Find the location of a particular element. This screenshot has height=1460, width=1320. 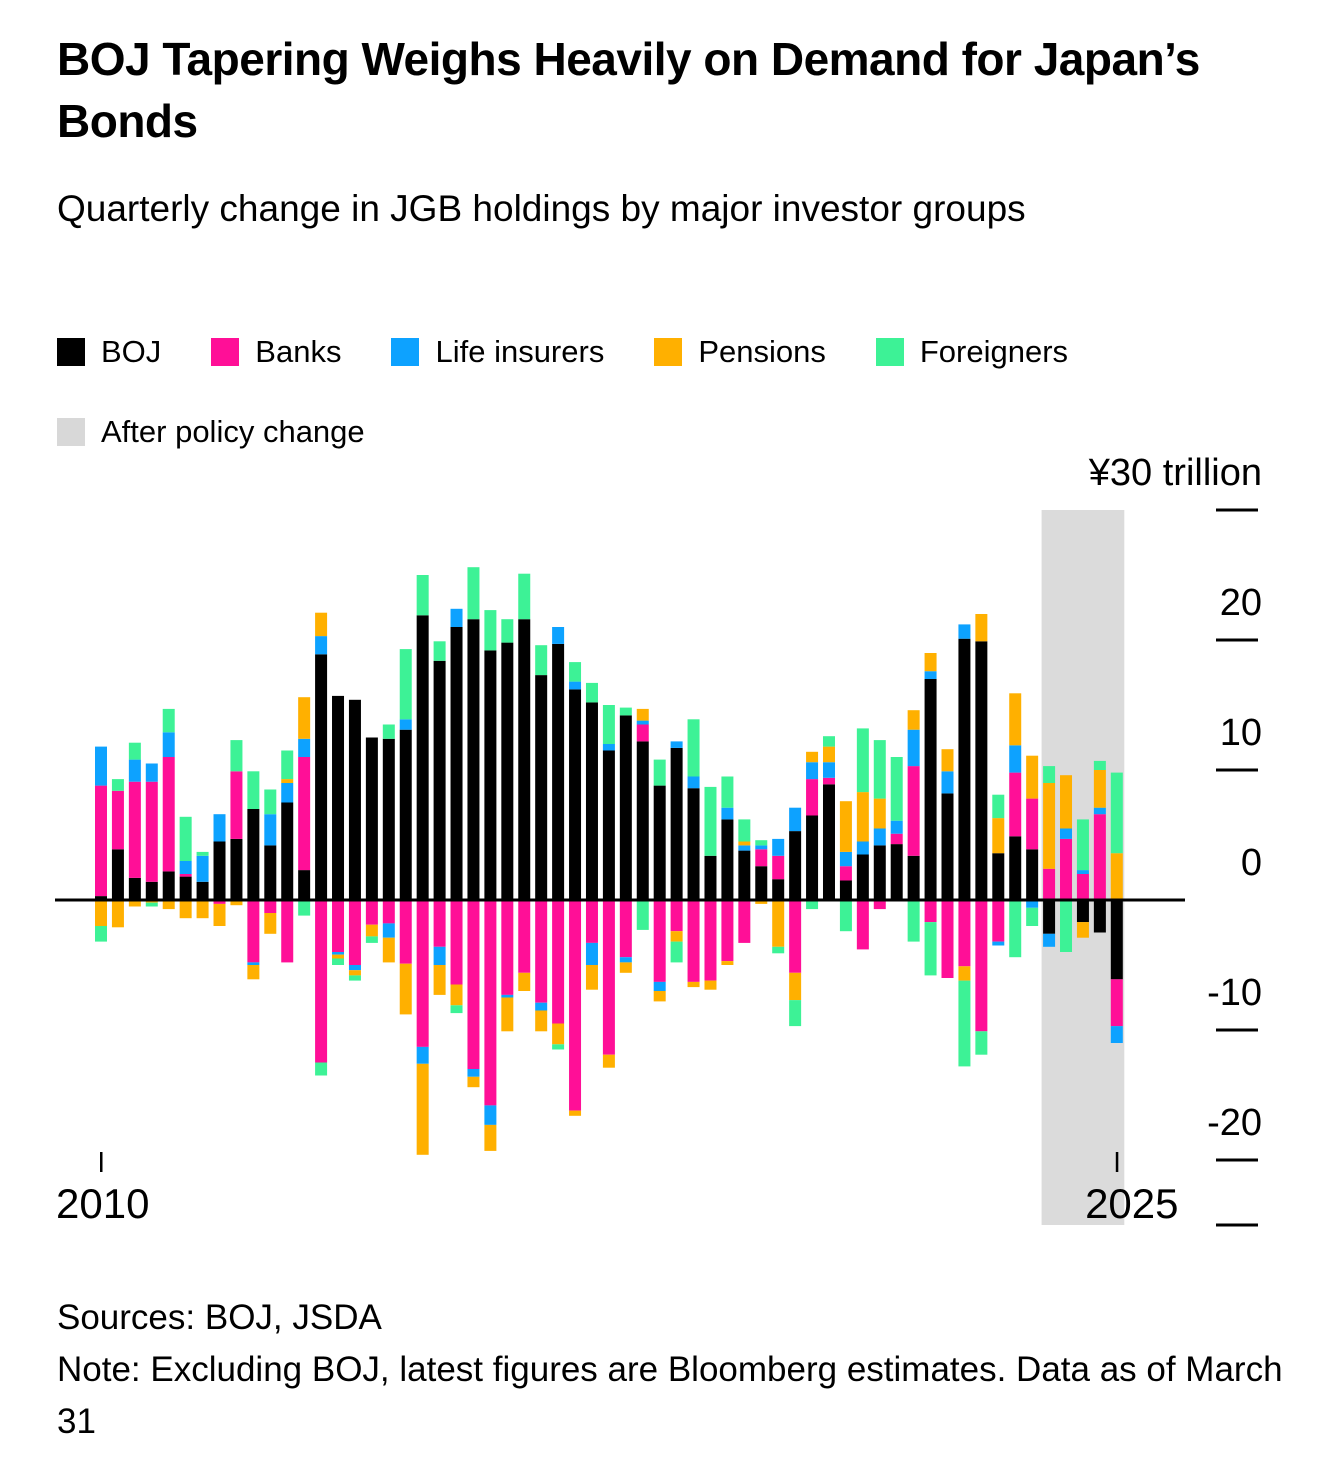

bar-segment-pensions-2014Q3 is located at coordinates (405, 989).